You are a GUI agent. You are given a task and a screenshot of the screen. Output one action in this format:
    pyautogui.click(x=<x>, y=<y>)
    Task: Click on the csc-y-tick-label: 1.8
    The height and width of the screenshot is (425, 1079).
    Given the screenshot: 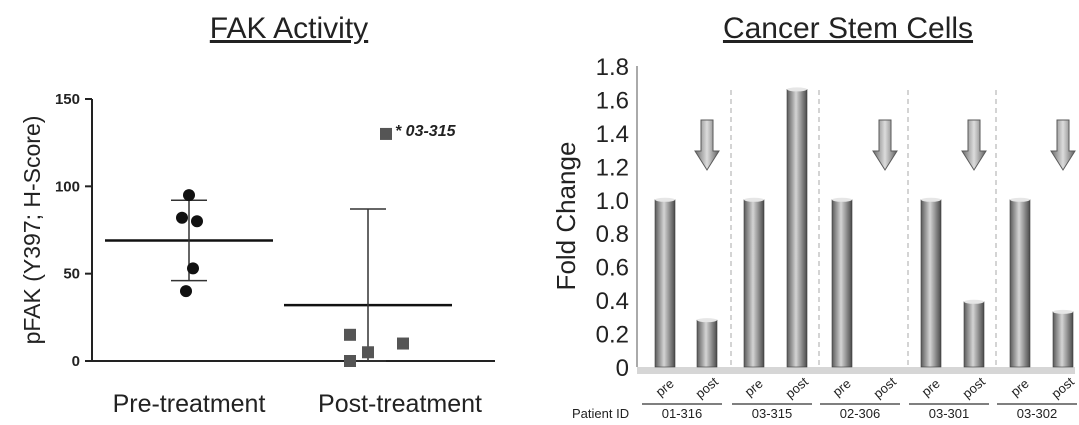 What is the action you would take?
    pyautogui.click(x=612, y=67)
    